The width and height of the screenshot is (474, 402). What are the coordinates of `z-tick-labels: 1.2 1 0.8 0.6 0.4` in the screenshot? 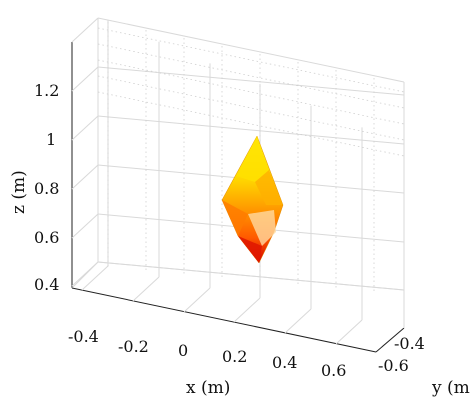 It's located at (46, 187).